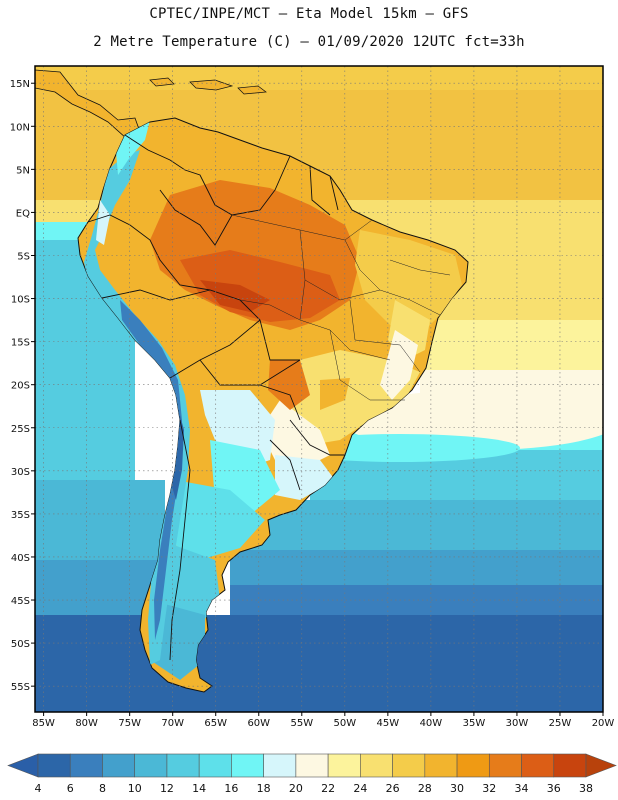  Describe the element at coordinates (20, 429) in the screenshot. I see `lat-tick-label: 25S` at that location.